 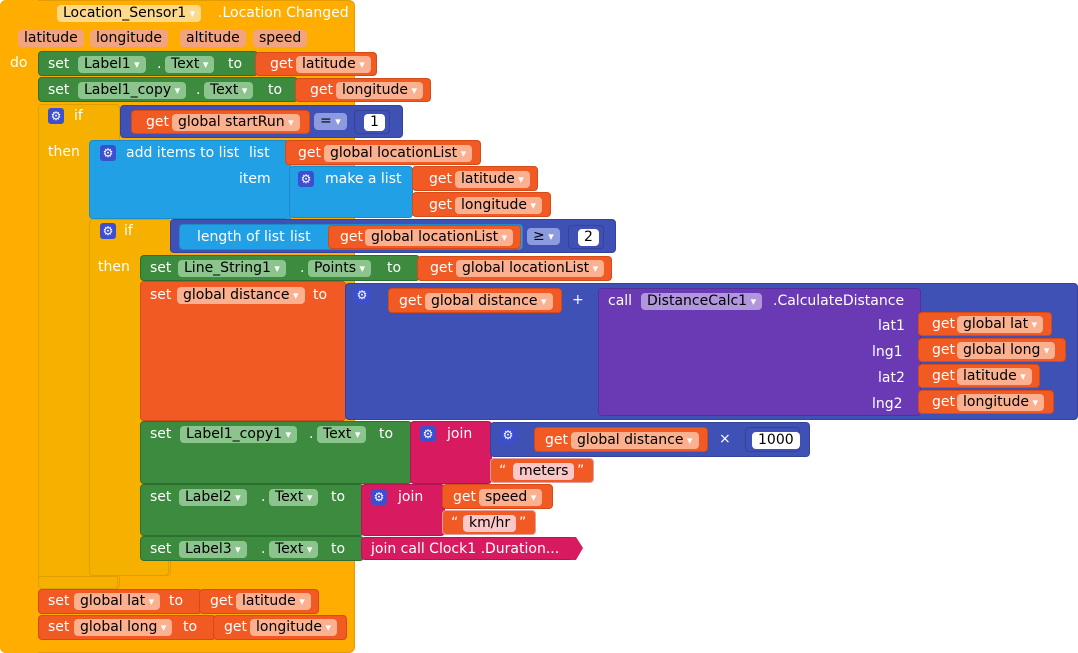 I want to click on get-speed-block: get speed, so click(x=497, y=496).